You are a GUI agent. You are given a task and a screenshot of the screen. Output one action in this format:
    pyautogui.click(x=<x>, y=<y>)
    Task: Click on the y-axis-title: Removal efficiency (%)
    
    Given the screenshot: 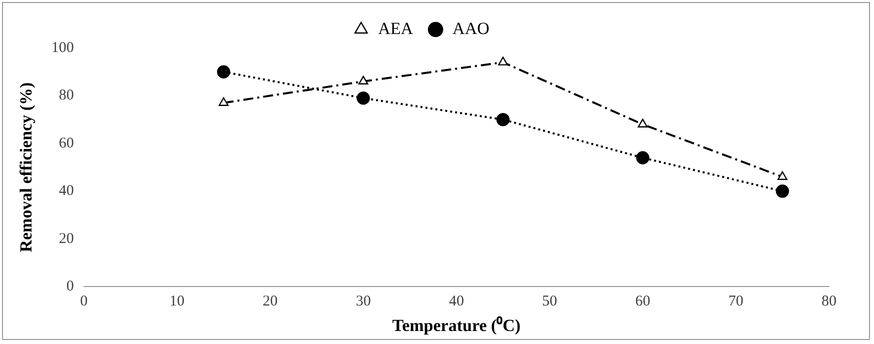 What is the action you would take?
    pyautogui.click(x=26, y=167)
    